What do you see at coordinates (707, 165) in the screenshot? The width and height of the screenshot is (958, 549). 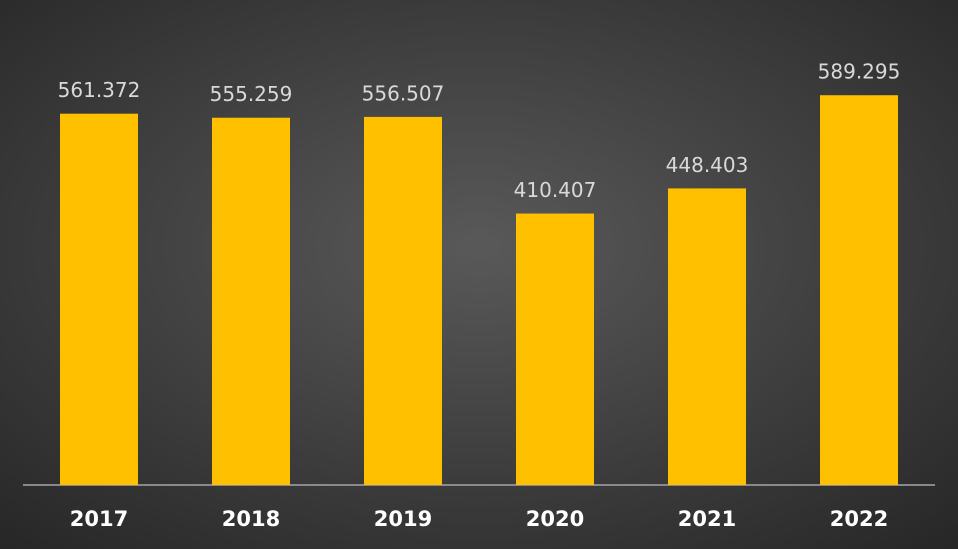 I see `value-label: 448.403` at bounding box center [707, 165].